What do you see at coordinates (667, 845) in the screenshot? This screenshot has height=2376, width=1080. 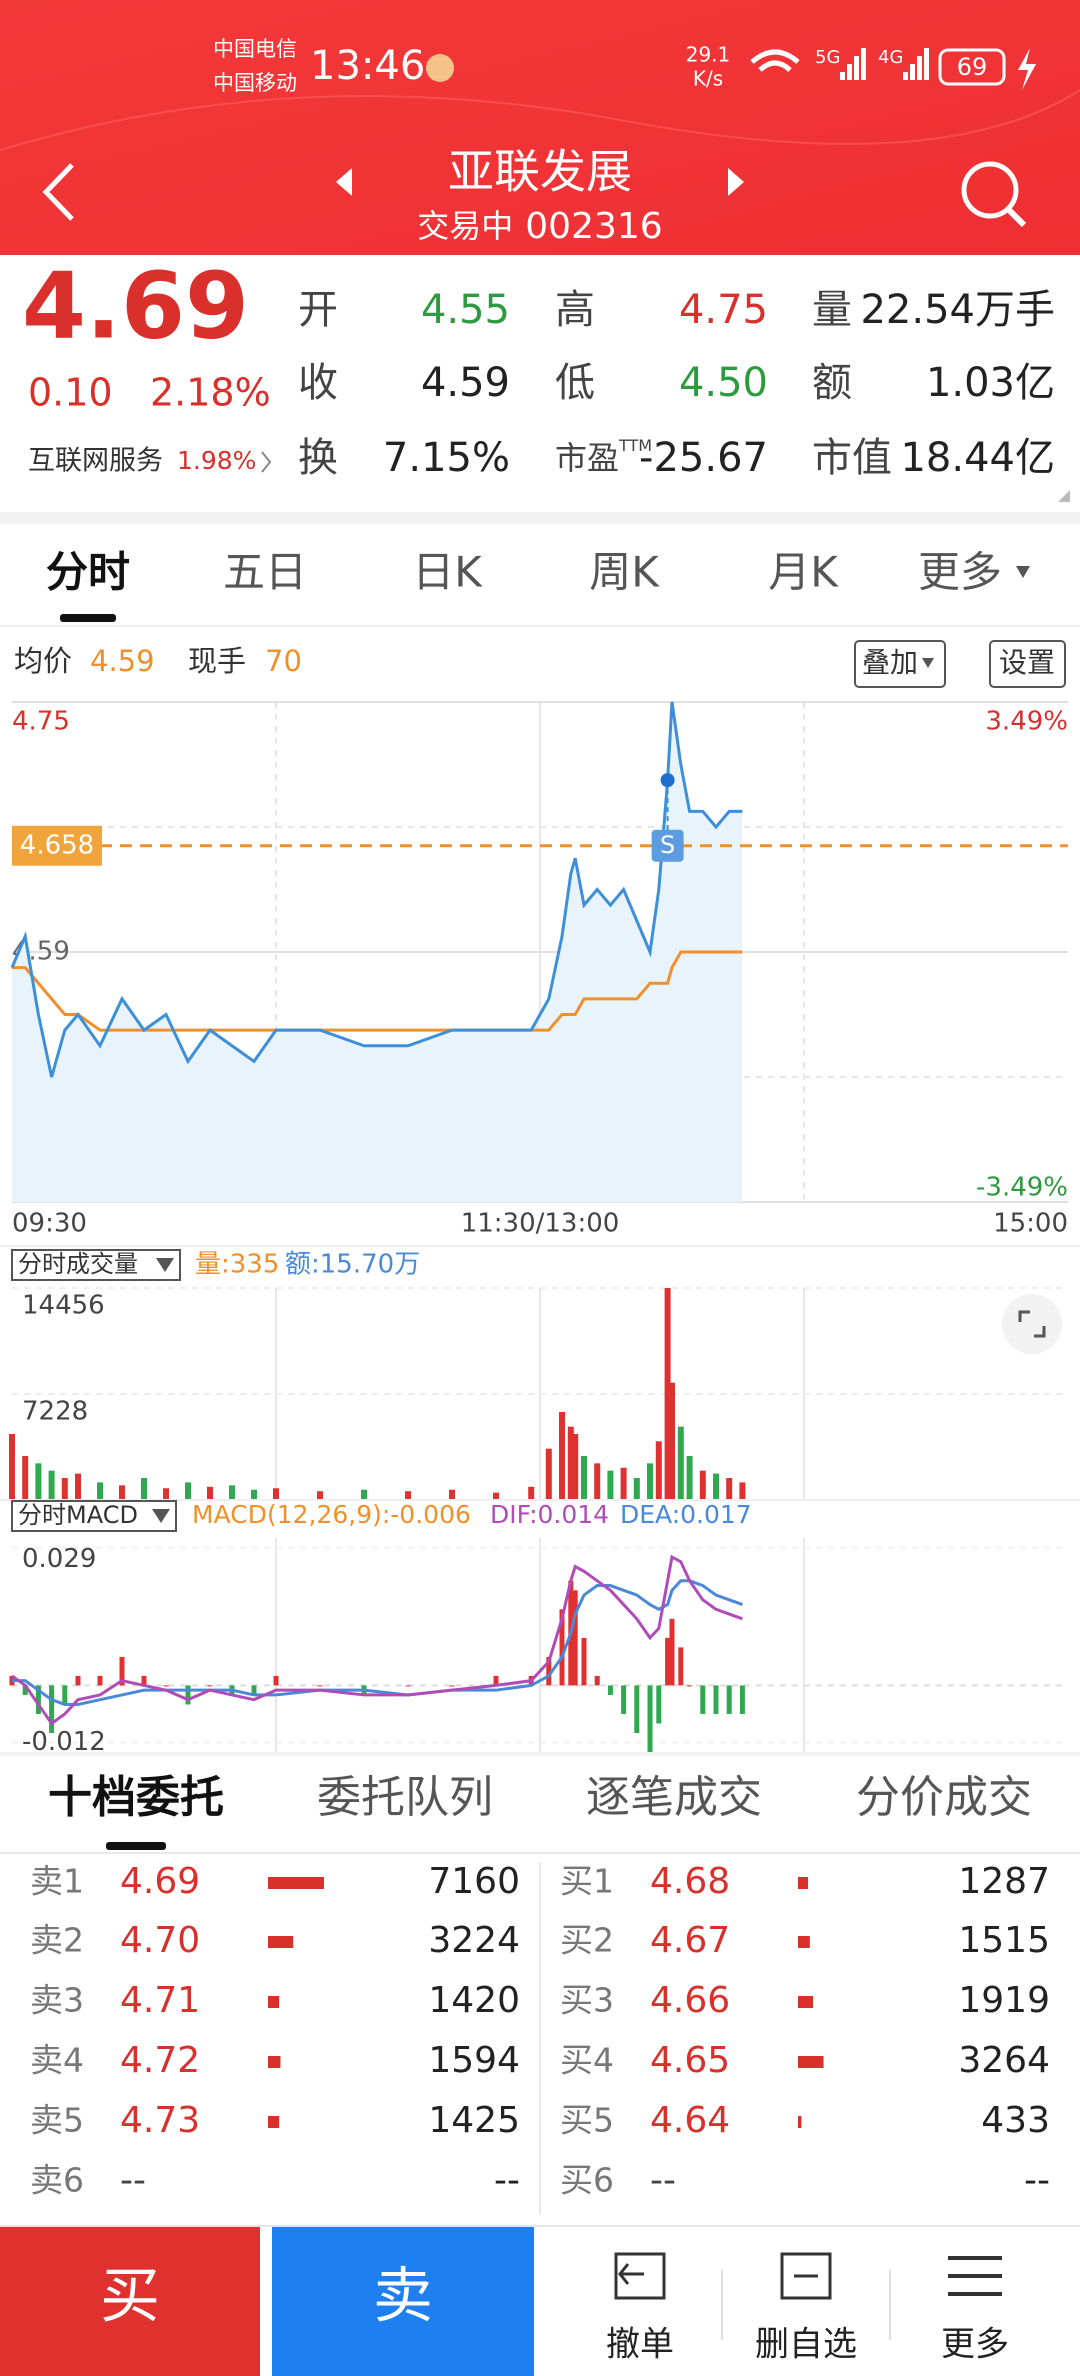 I see `signal-label: S` at bounding box center [667, 845].